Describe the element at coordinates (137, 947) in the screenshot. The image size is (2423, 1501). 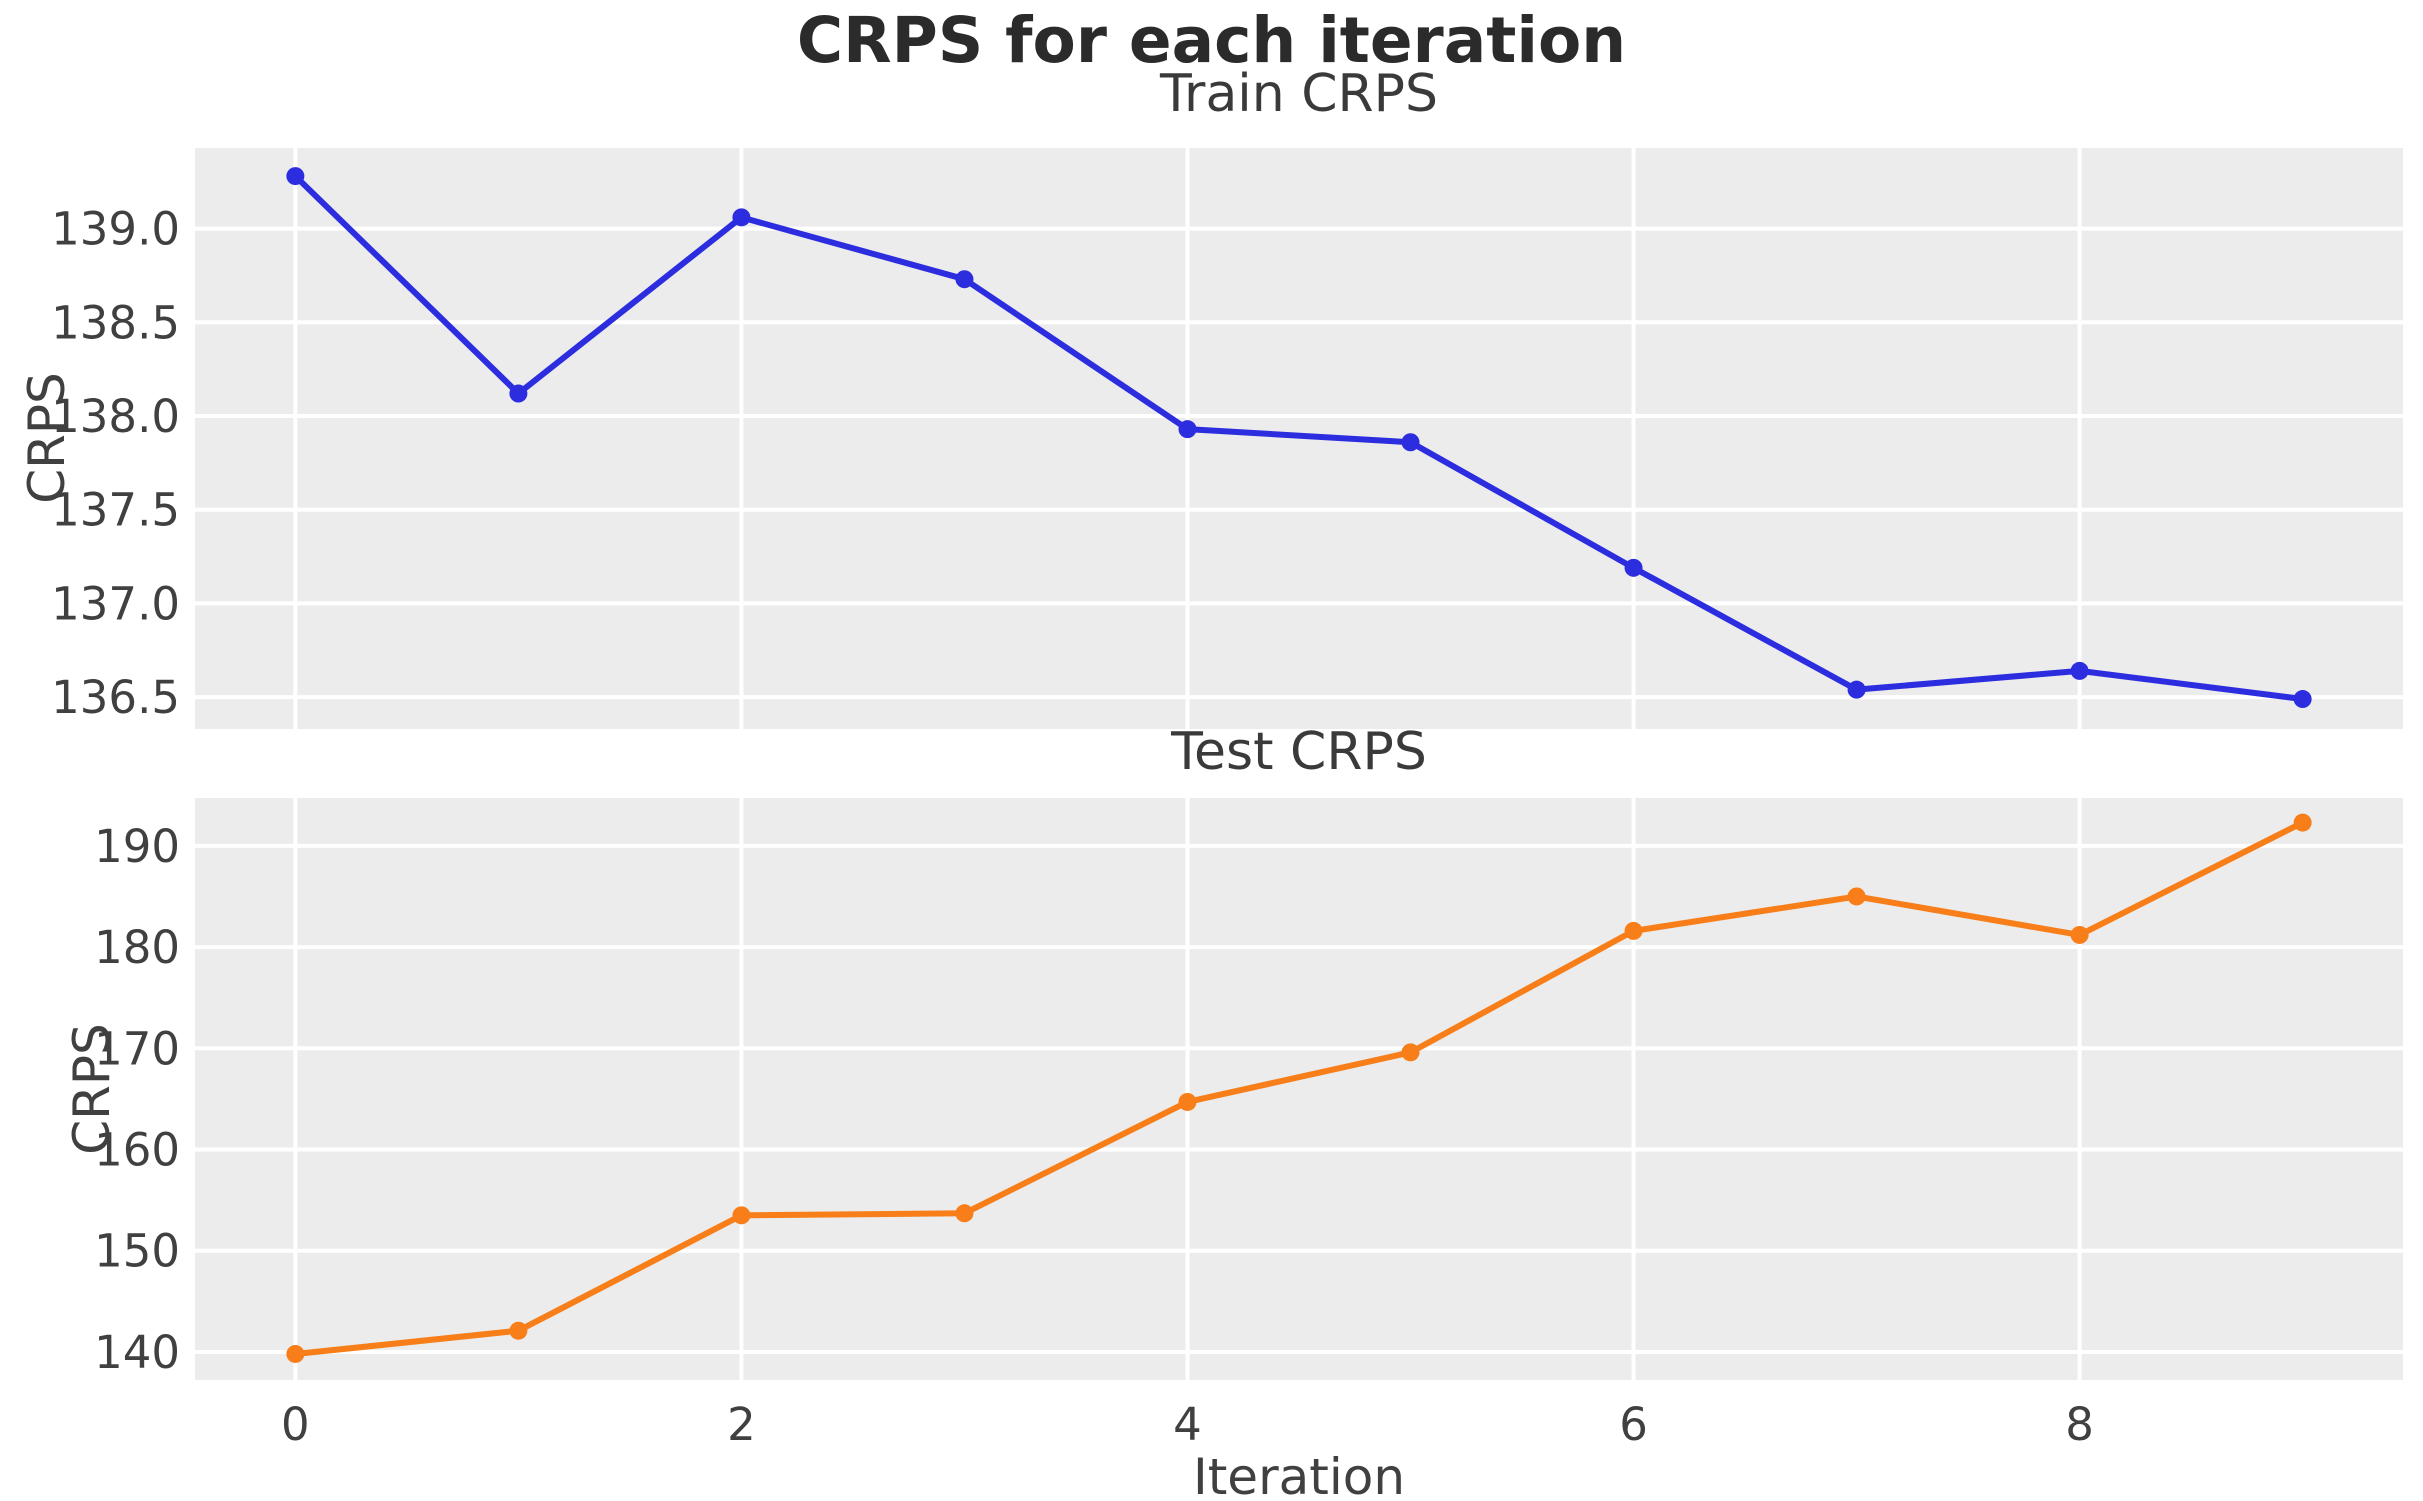
I see `test-y-tick-label: 180` at that location.